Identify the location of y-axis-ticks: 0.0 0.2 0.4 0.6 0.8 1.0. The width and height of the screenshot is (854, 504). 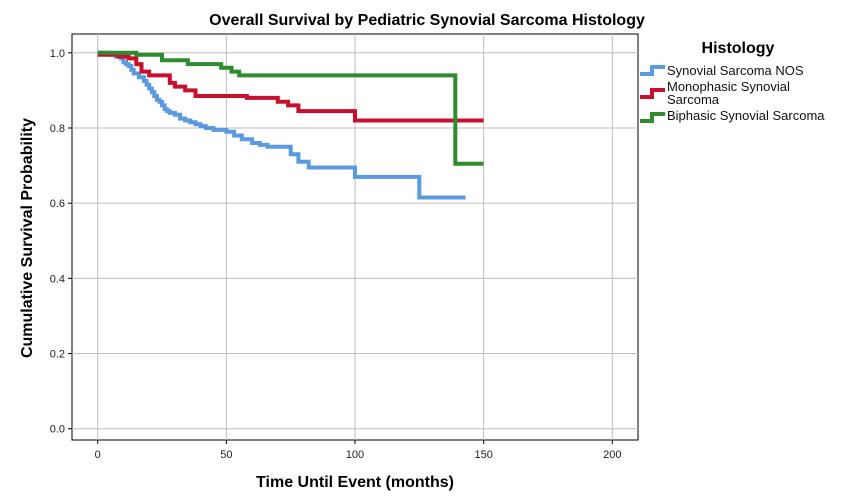
(61, 242).